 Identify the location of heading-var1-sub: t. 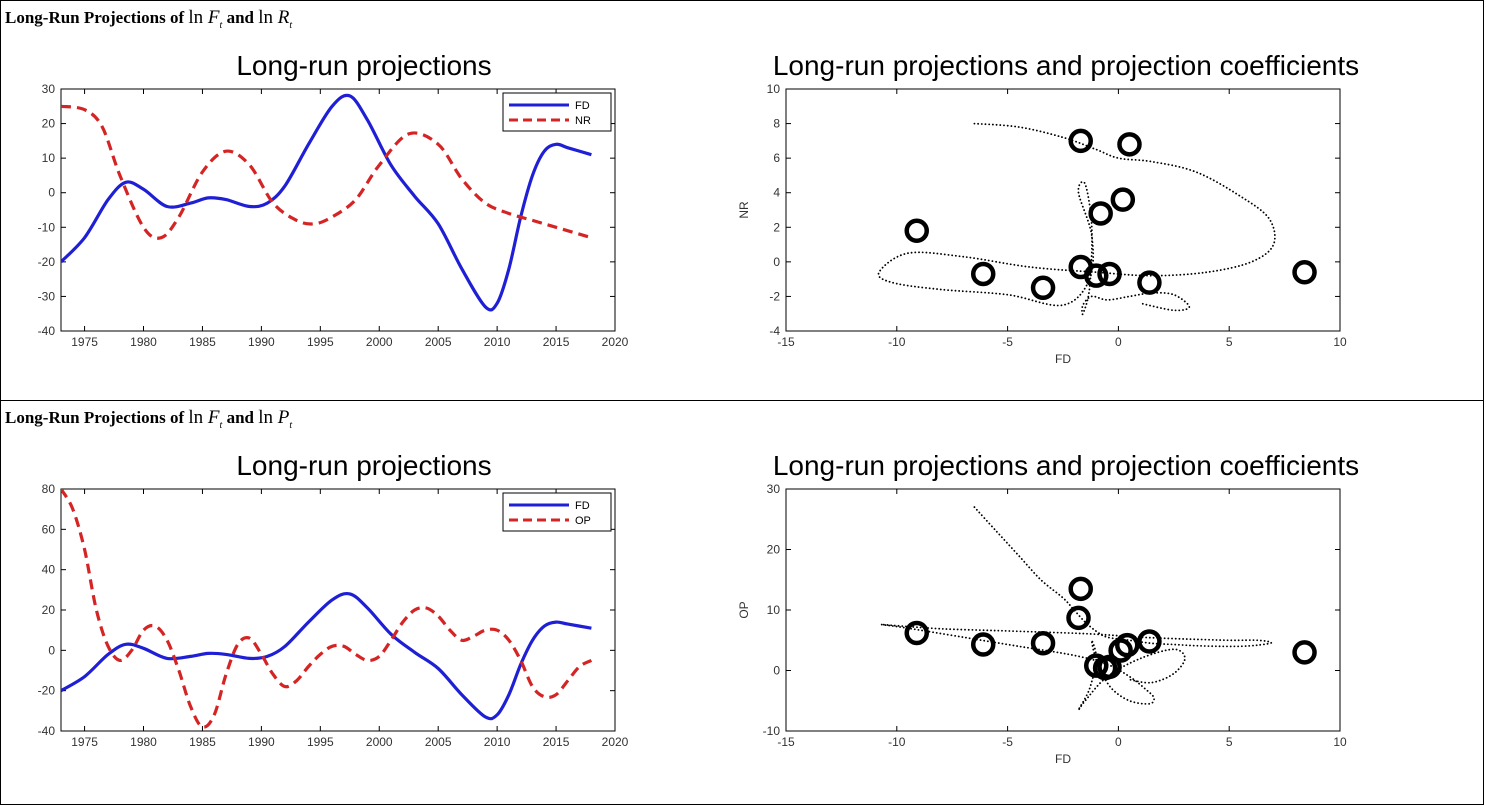
(221, 25).